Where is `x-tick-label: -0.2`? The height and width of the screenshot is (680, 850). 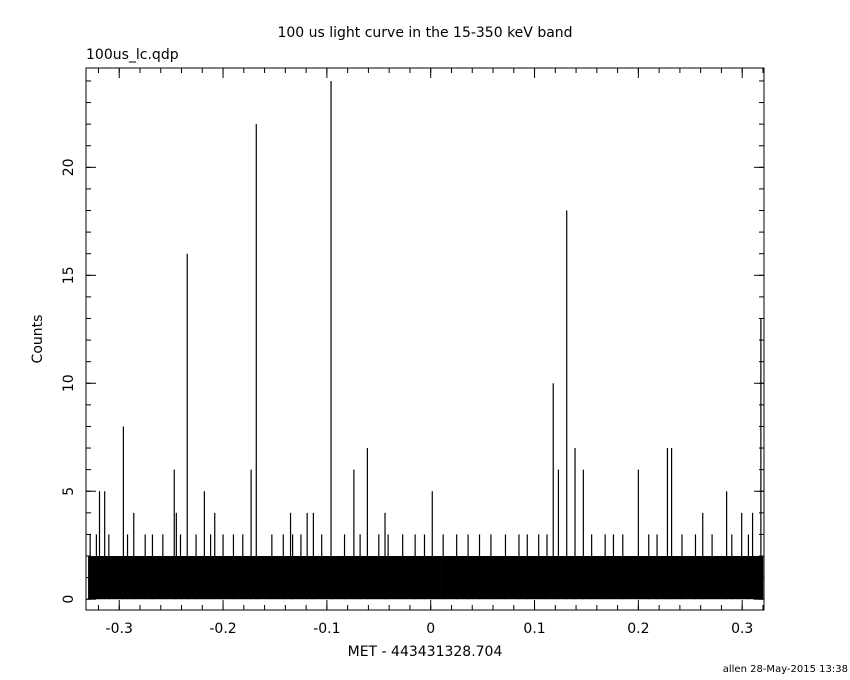 x-tick-label: -0.2 is located at coordinates (222, 629).